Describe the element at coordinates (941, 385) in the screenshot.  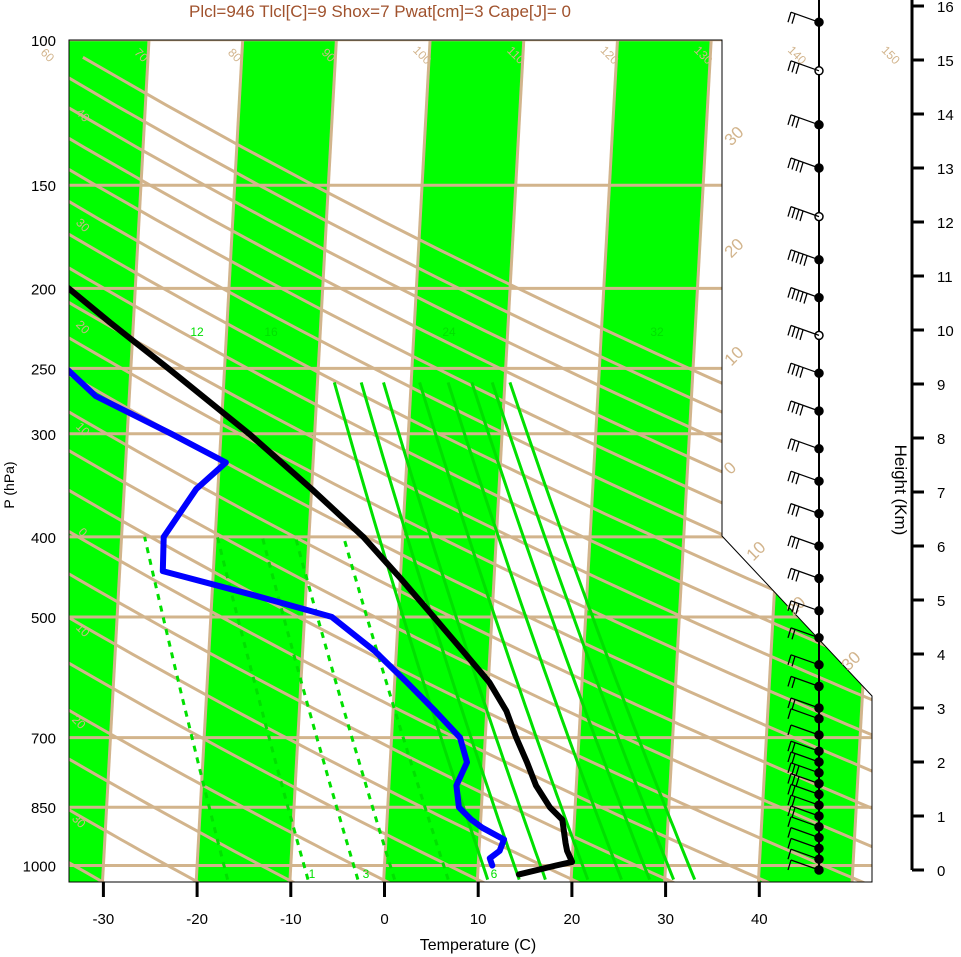
I see `height-tick-label: 9` at that location.